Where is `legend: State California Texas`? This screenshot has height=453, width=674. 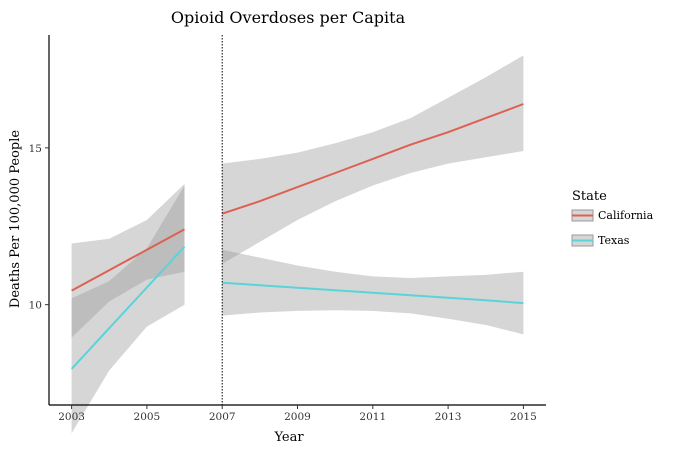
legend: State California Texas is located at coordinates (612, 218).